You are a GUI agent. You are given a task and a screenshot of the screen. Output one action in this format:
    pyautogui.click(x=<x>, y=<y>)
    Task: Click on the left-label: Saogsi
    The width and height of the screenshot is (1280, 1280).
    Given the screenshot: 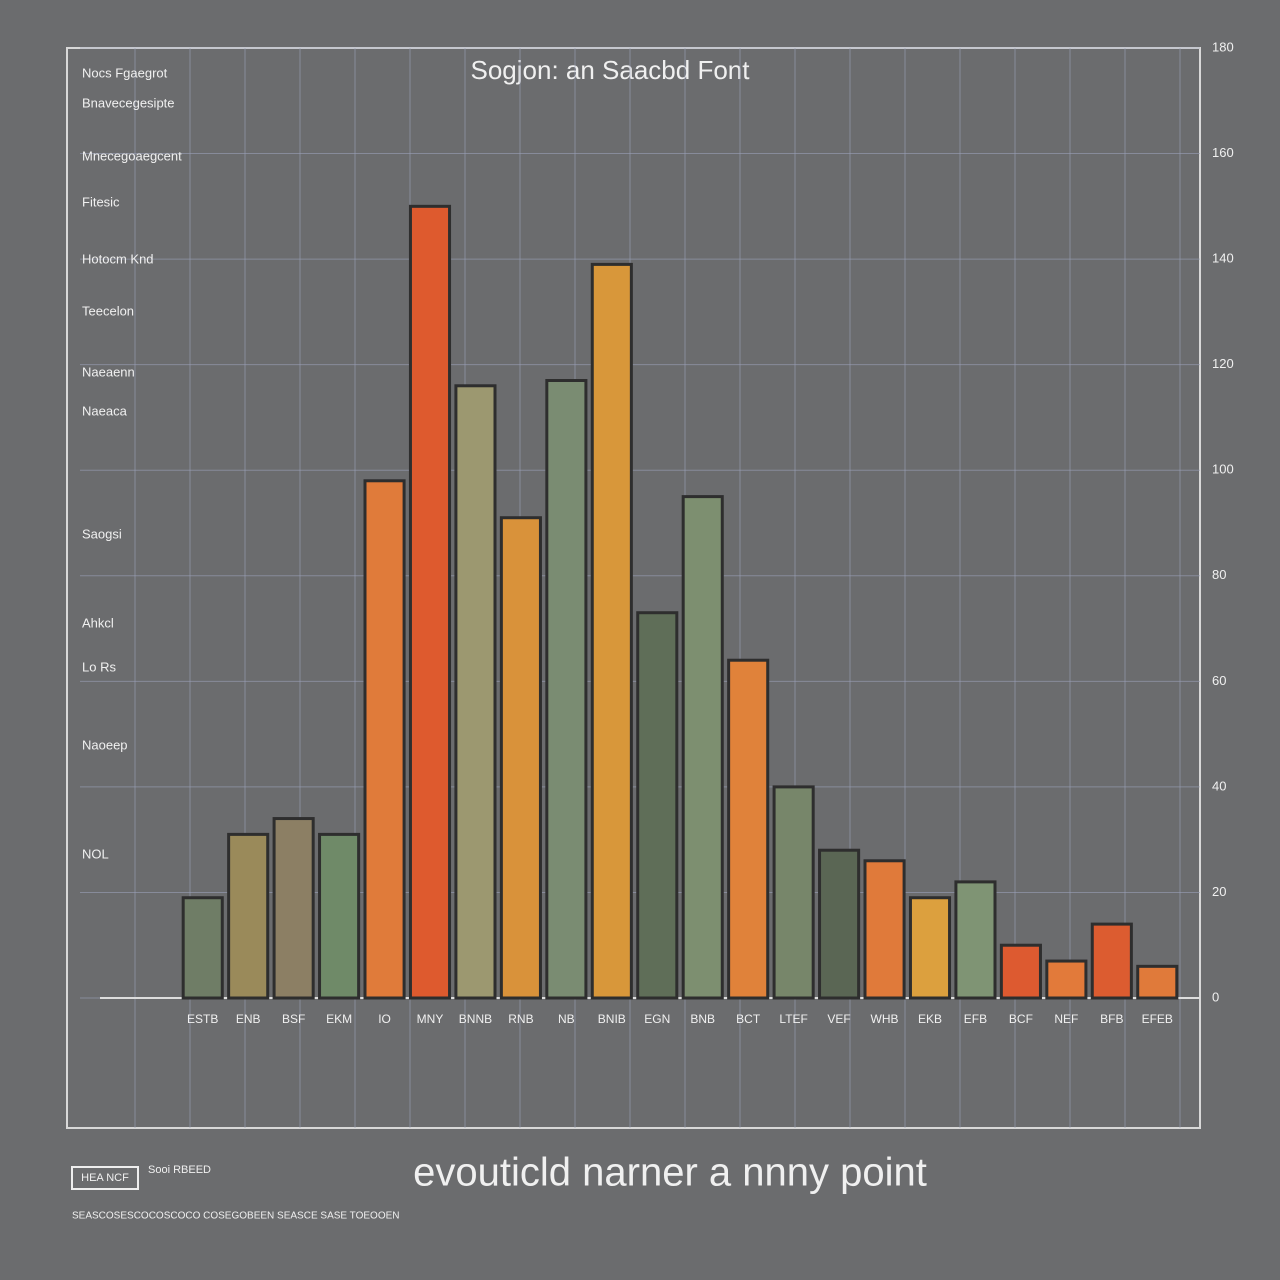 What is the action you would take?
    pyautogui.click(x=102, y=533)
    